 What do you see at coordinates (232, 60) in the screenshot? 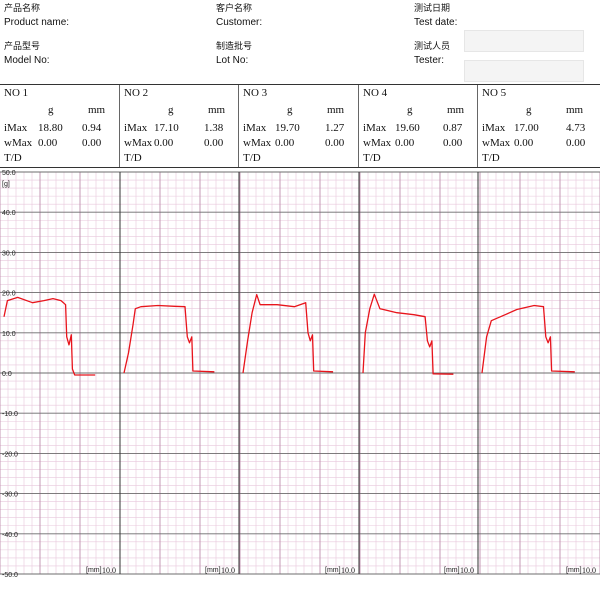
I see `lot-label: Lot No:` at bounding box center [232, 60].